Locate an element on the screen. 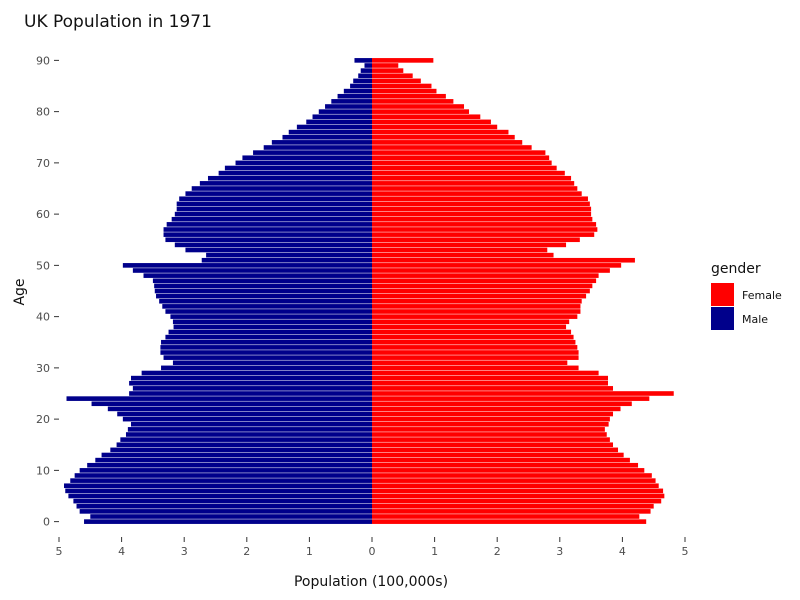 The image size is (800, 600). y-tick-label: 0 is located at coordinates (46, 522).